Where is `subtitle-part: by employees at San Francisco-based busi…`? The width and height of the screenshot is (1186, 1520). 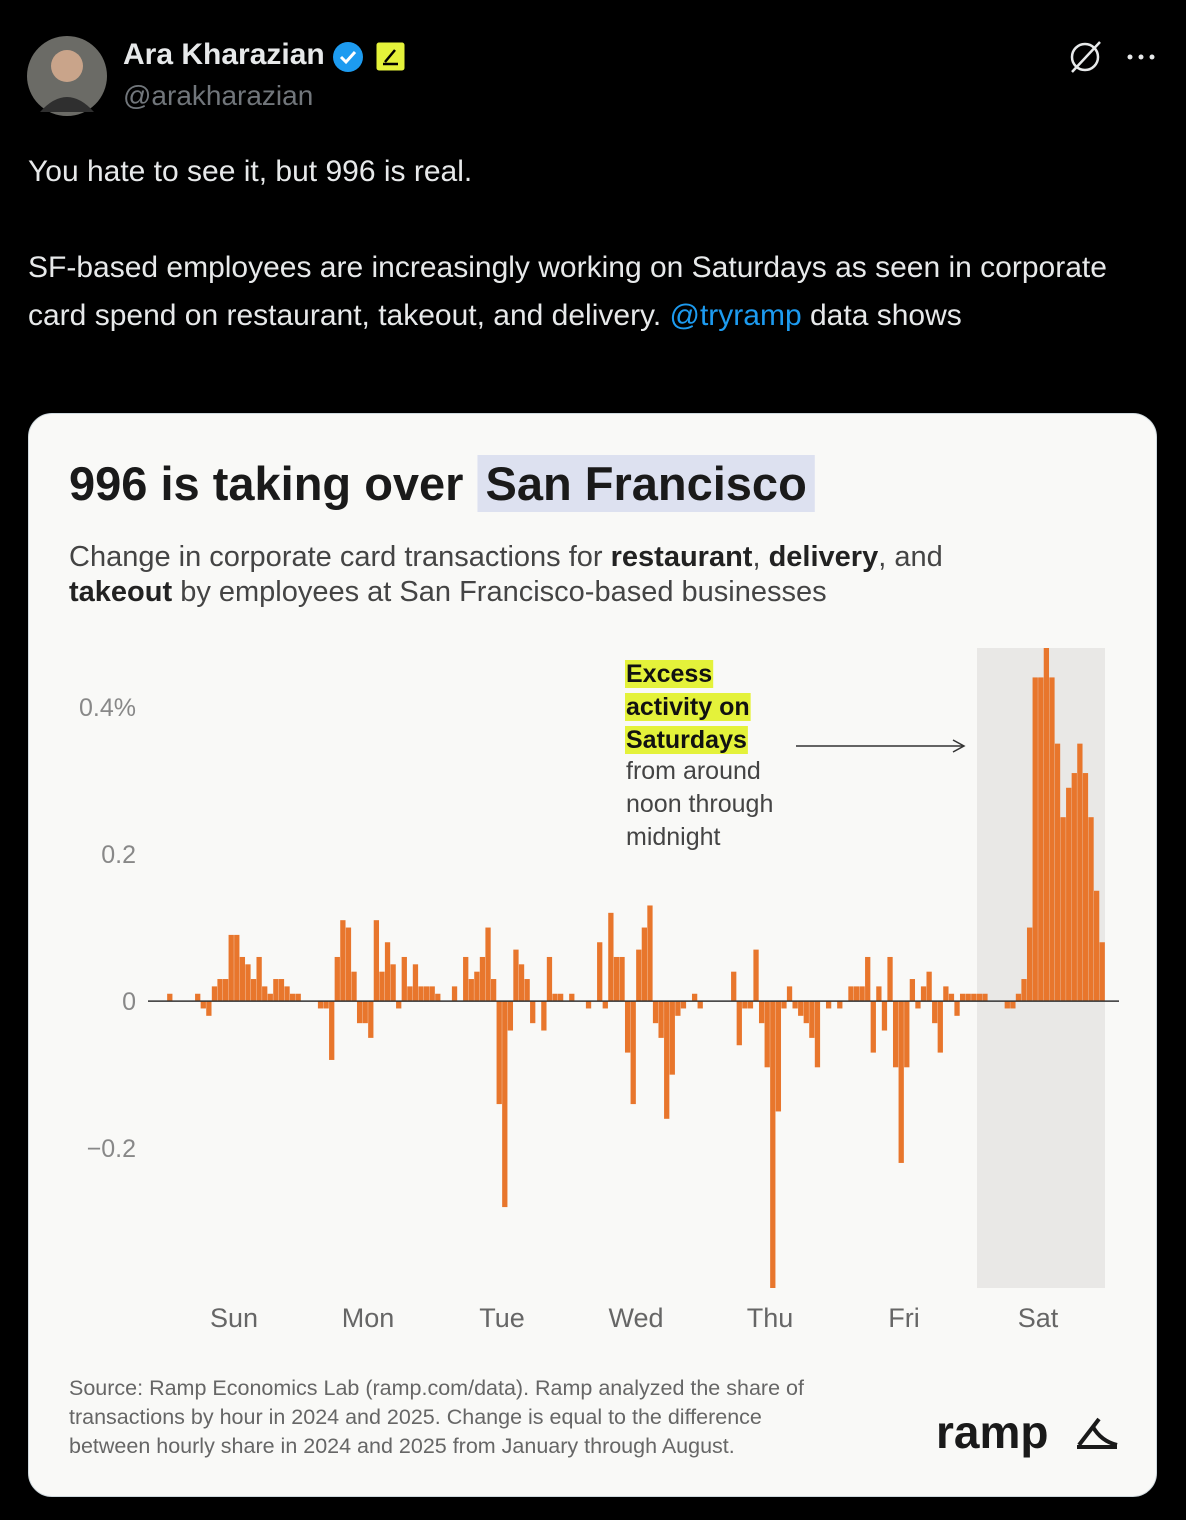 subtitle-part: by employees at San Francisco-based busi… is located at coordinates (499, 592).